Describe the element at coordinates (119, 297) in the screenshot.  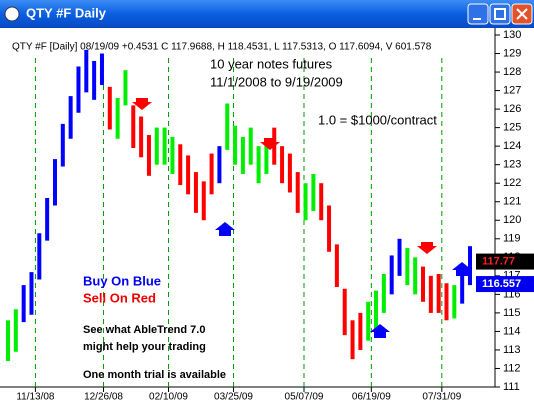
I see `legend-entry: Sell On Red` at that location.